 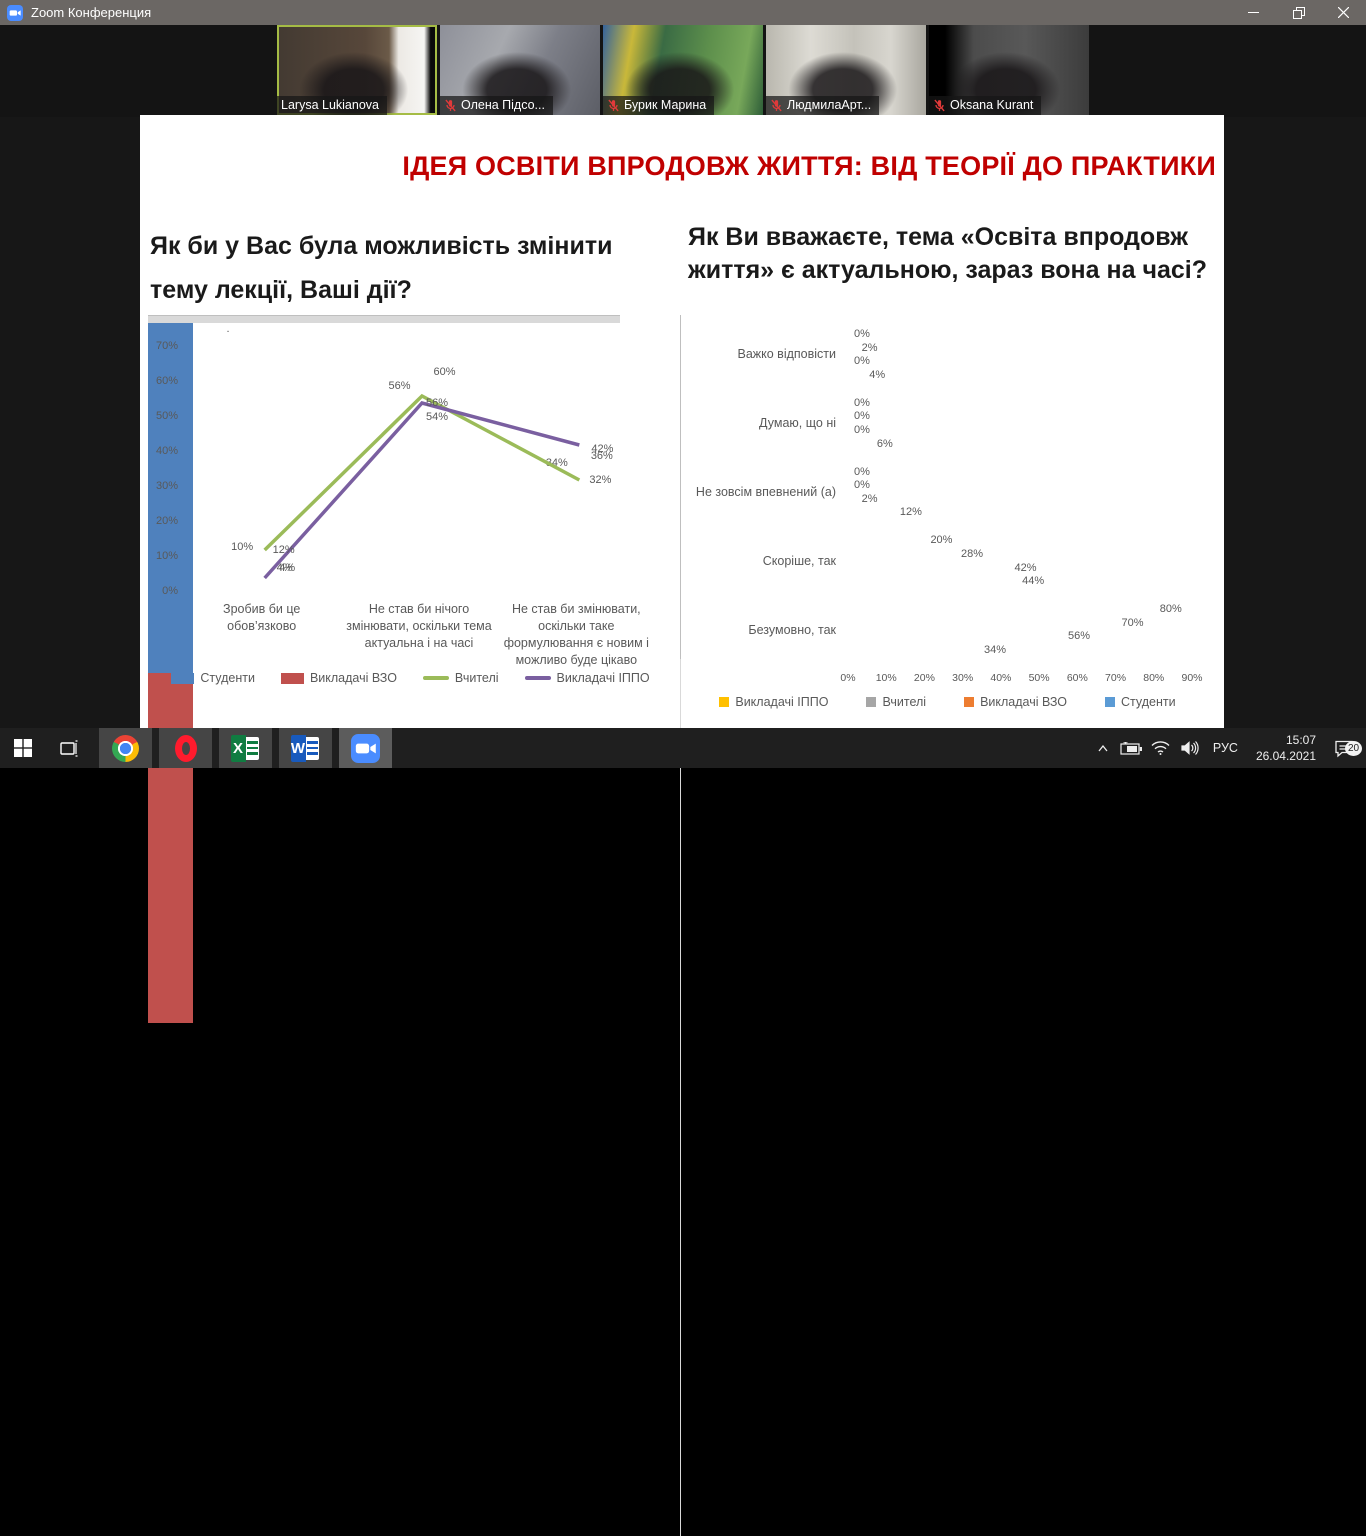 I want to click on zoom-taskbar-button, so click(x=365, y=748).